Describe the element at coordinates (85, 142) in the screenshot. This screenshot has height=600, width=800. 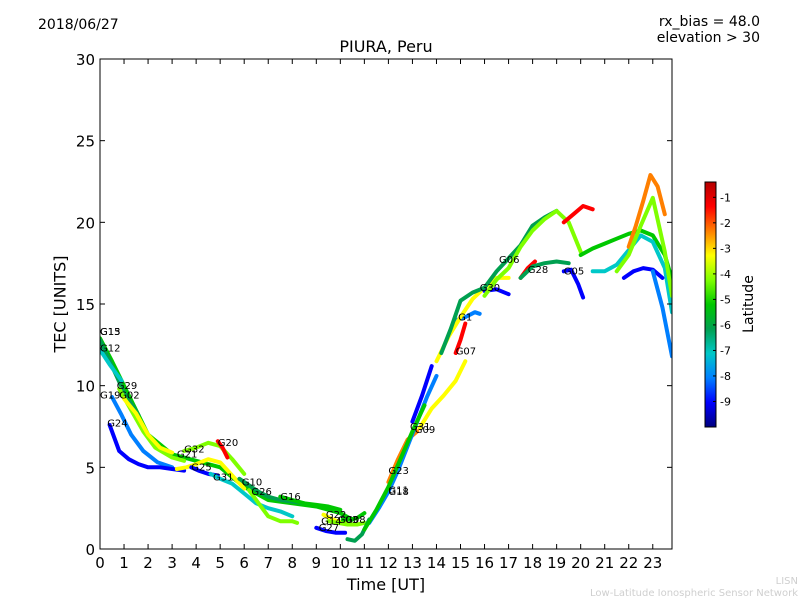
I see `y-tick-label-5: 25` at that location.